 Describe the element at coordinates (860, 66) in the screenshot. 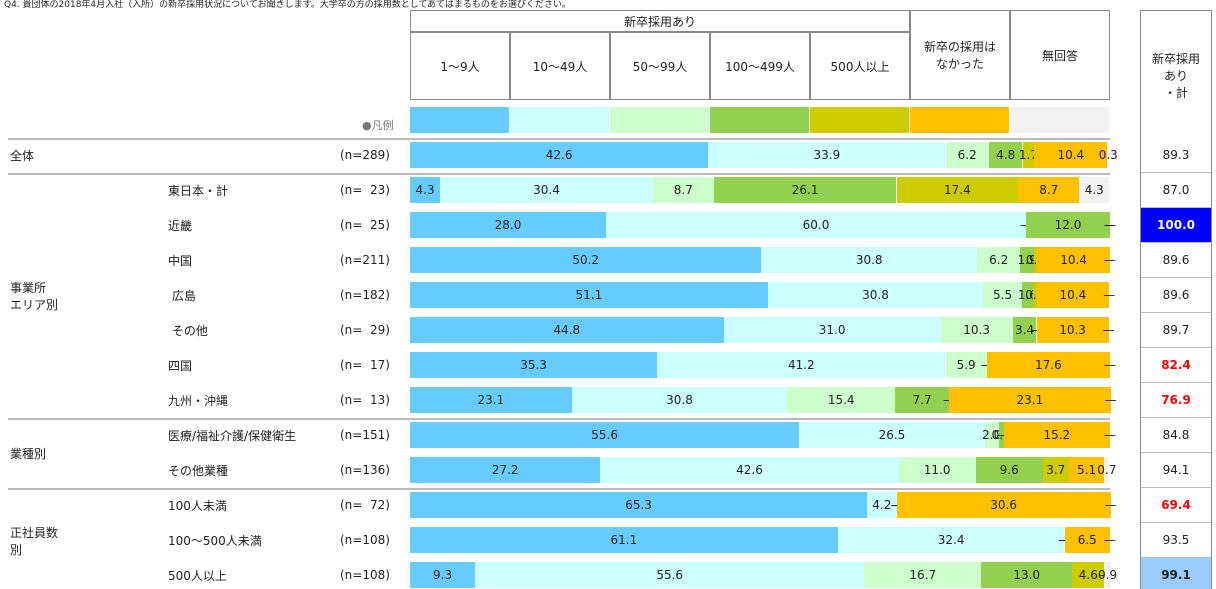

I see `column-header: 500人以上` at that location.